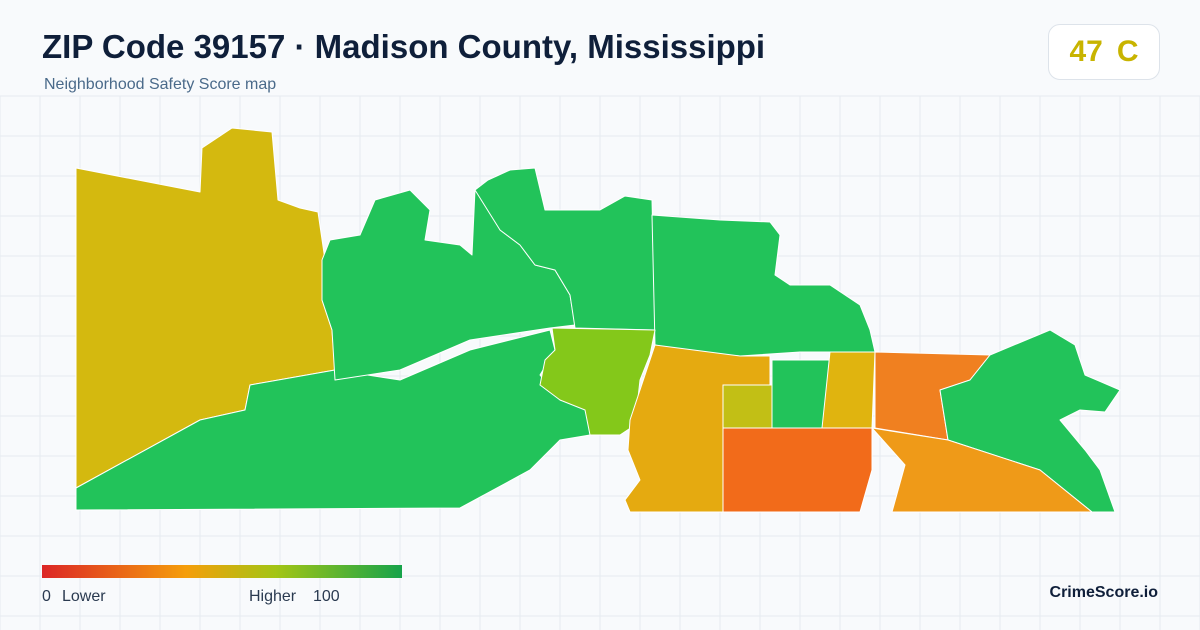 The width and height of the screenshot is (1200, 630). I want to click on legend-max: 100, so click(326, 596).